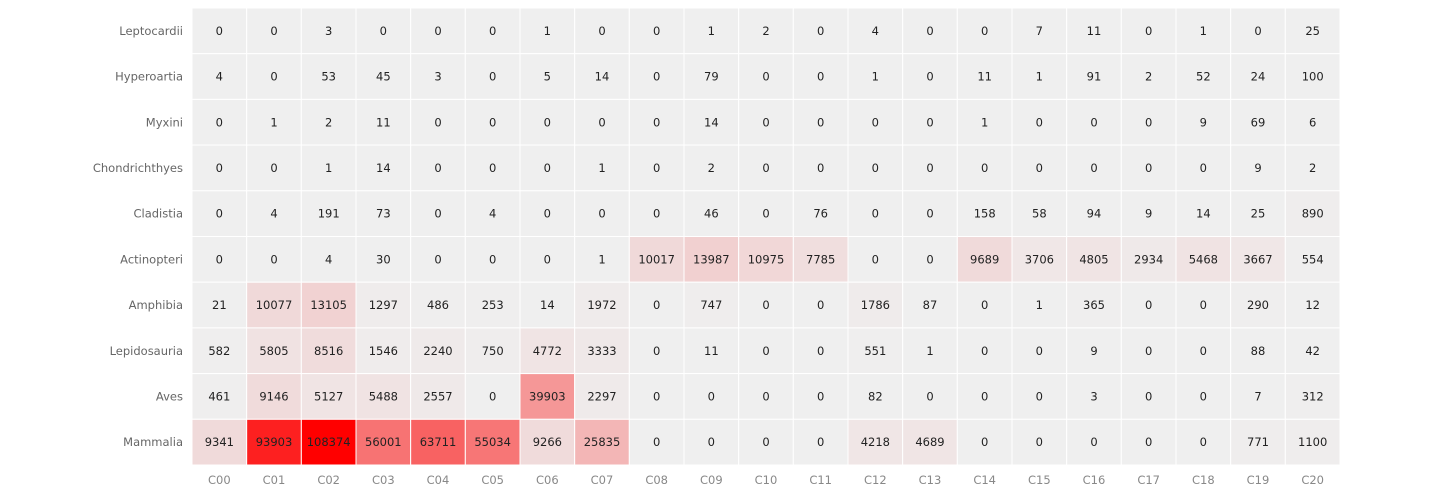  I want to click on column-tick-label: C08, so click(656, 480).